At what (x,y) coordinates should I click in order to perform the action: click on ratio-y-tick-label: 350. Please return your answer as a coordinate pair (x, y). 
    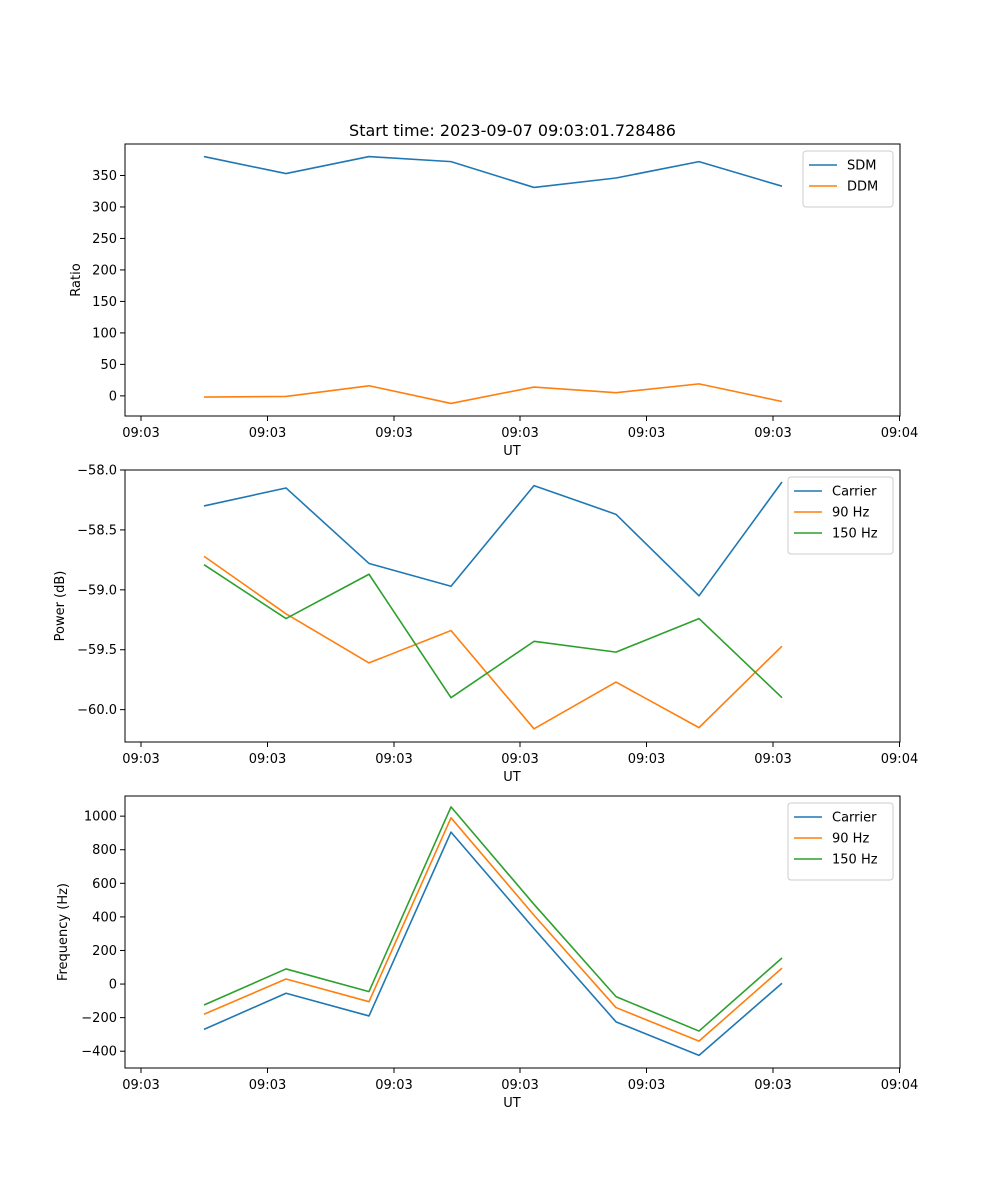
    Looking at the image, I should click on (104, 176).